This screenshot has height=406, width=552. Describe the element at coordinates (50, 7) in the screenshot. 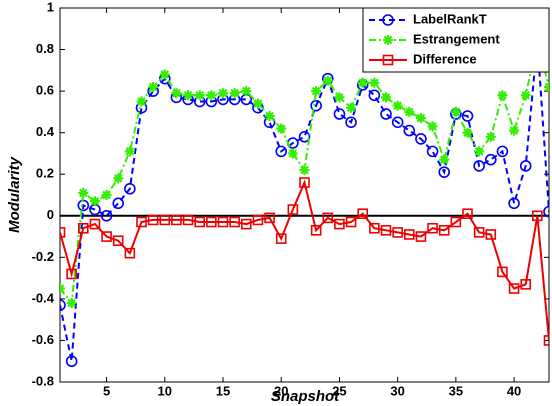

I see `y-tick-label: 1` at that location.